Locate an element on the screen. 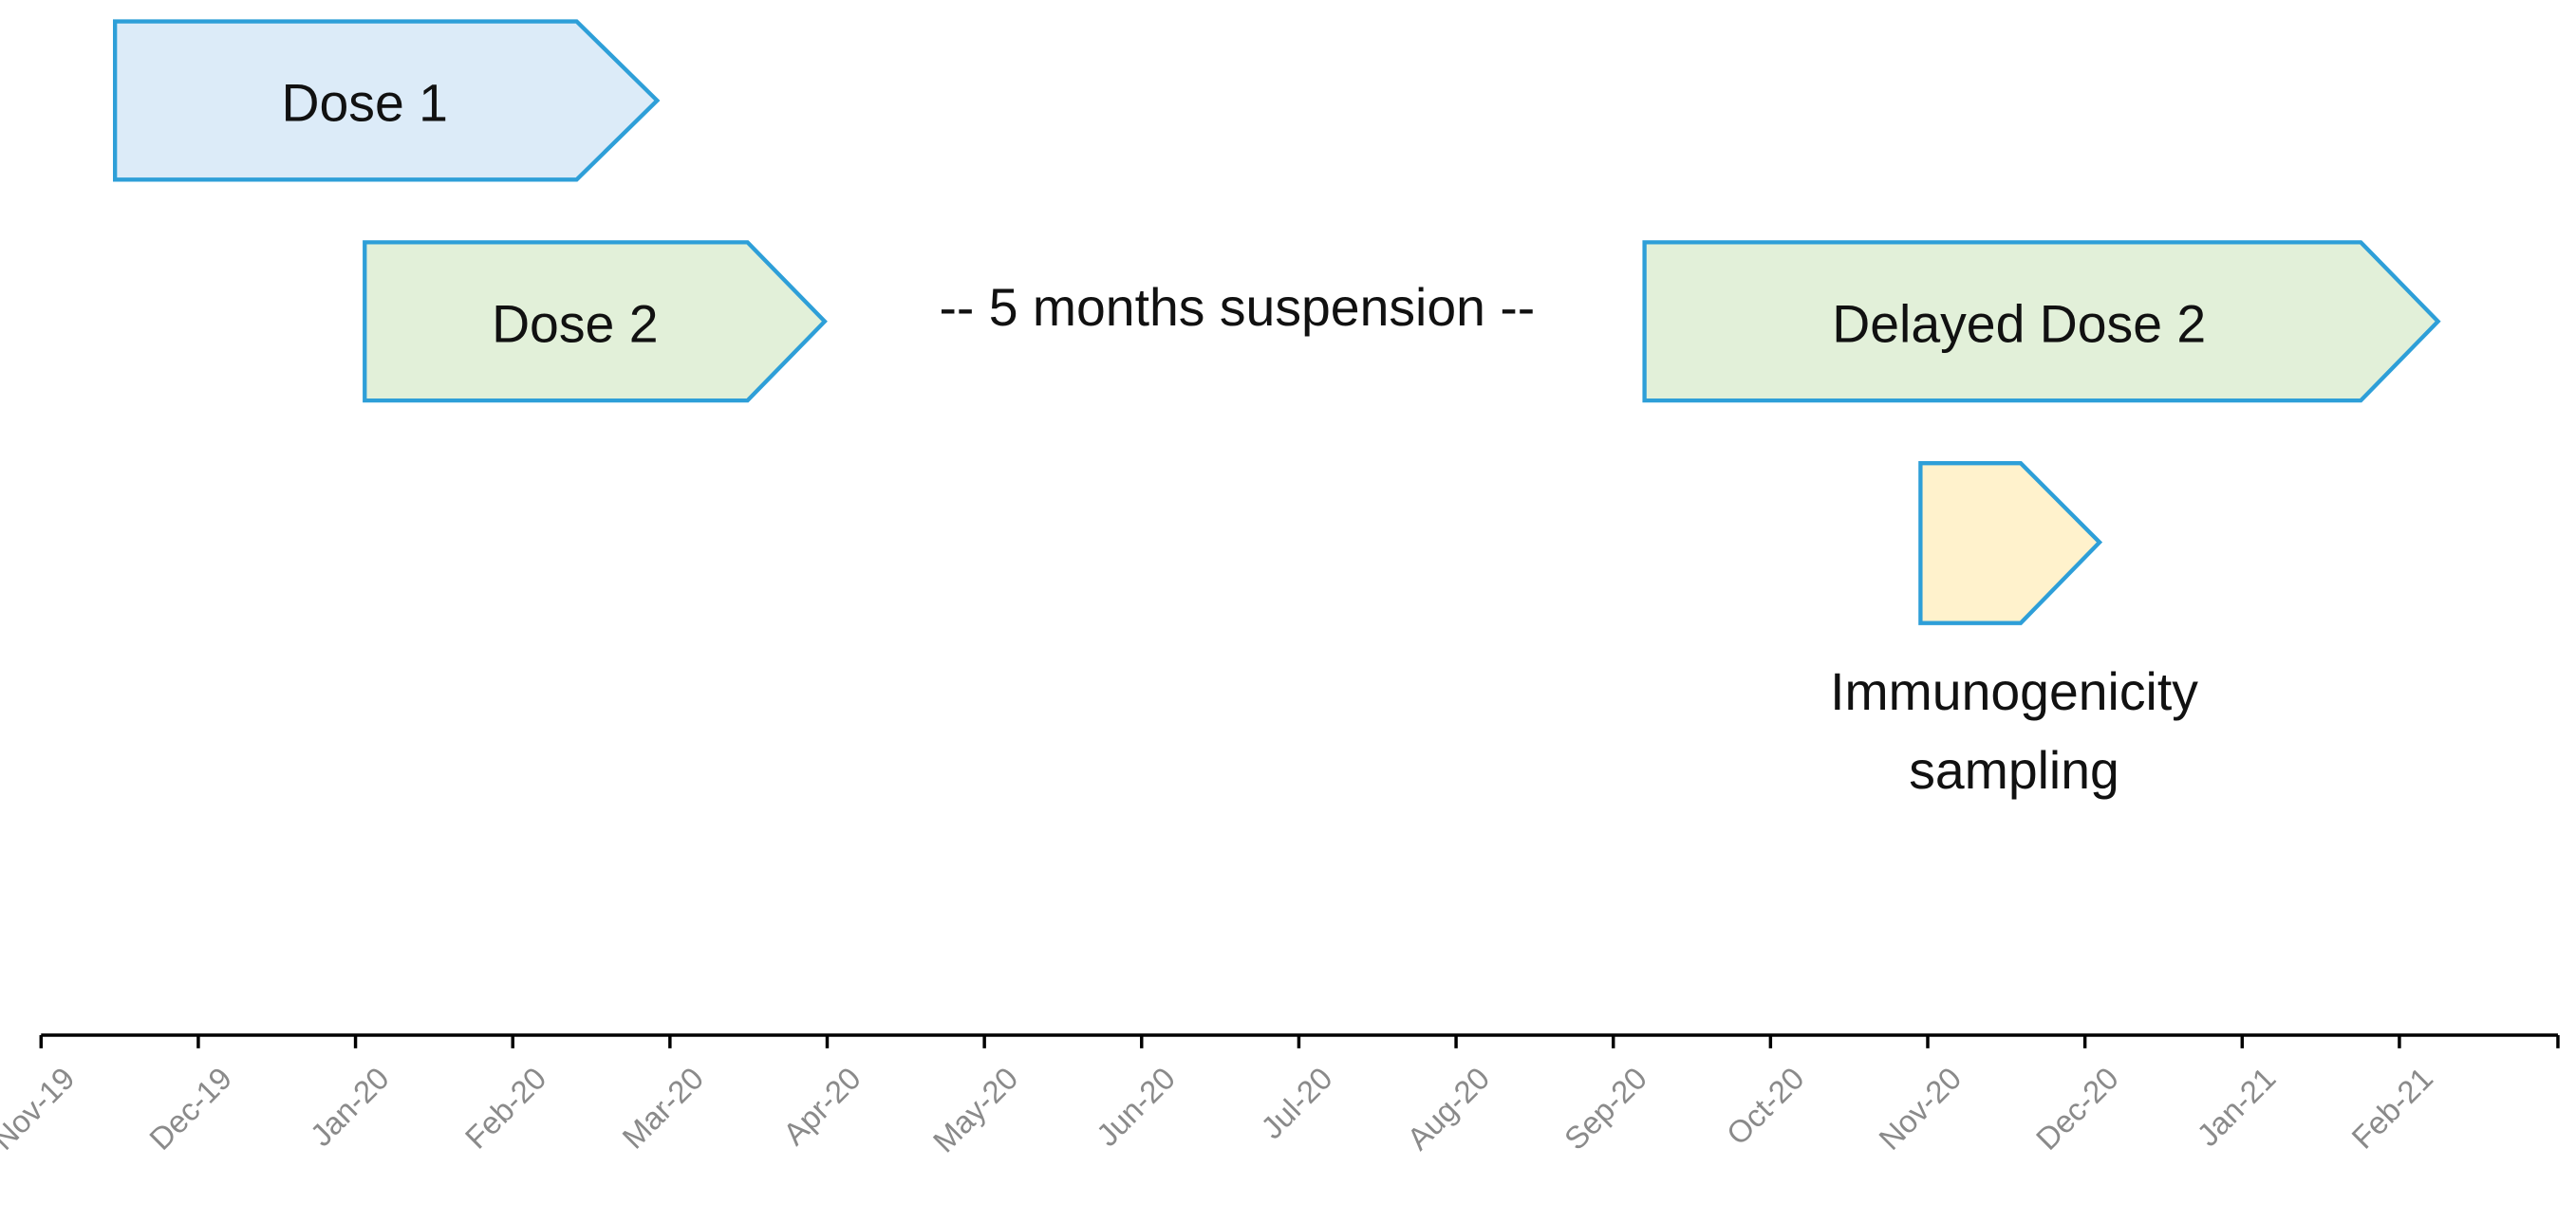 This screenshot has width=2576, height=1223. tick-label: Oct-20 is located at coordinates (1765, 1106).